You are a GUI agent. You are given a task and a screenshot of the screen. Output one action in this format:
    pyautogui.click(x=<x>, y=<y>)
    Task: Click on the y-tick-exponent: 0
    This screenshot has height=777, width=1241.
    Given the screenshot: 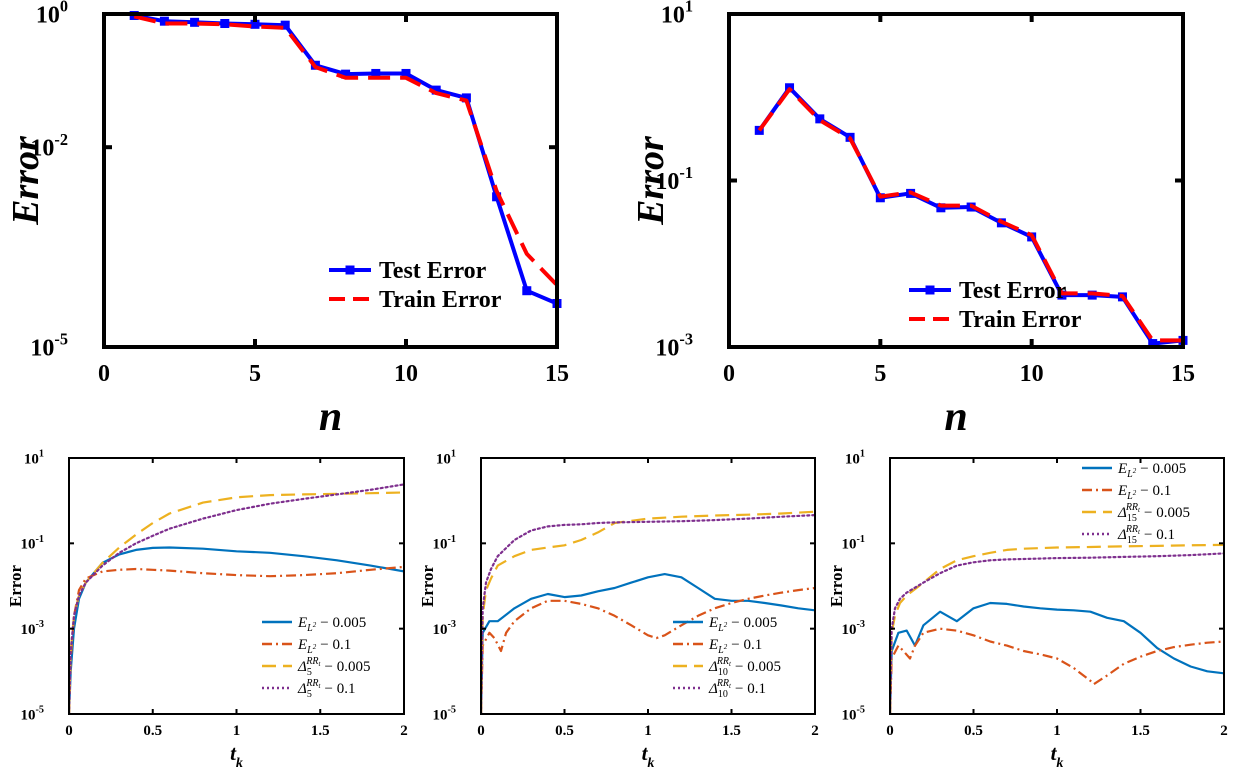 What is the action you would take?
    pyautogui.click(x=64, y=8)
    